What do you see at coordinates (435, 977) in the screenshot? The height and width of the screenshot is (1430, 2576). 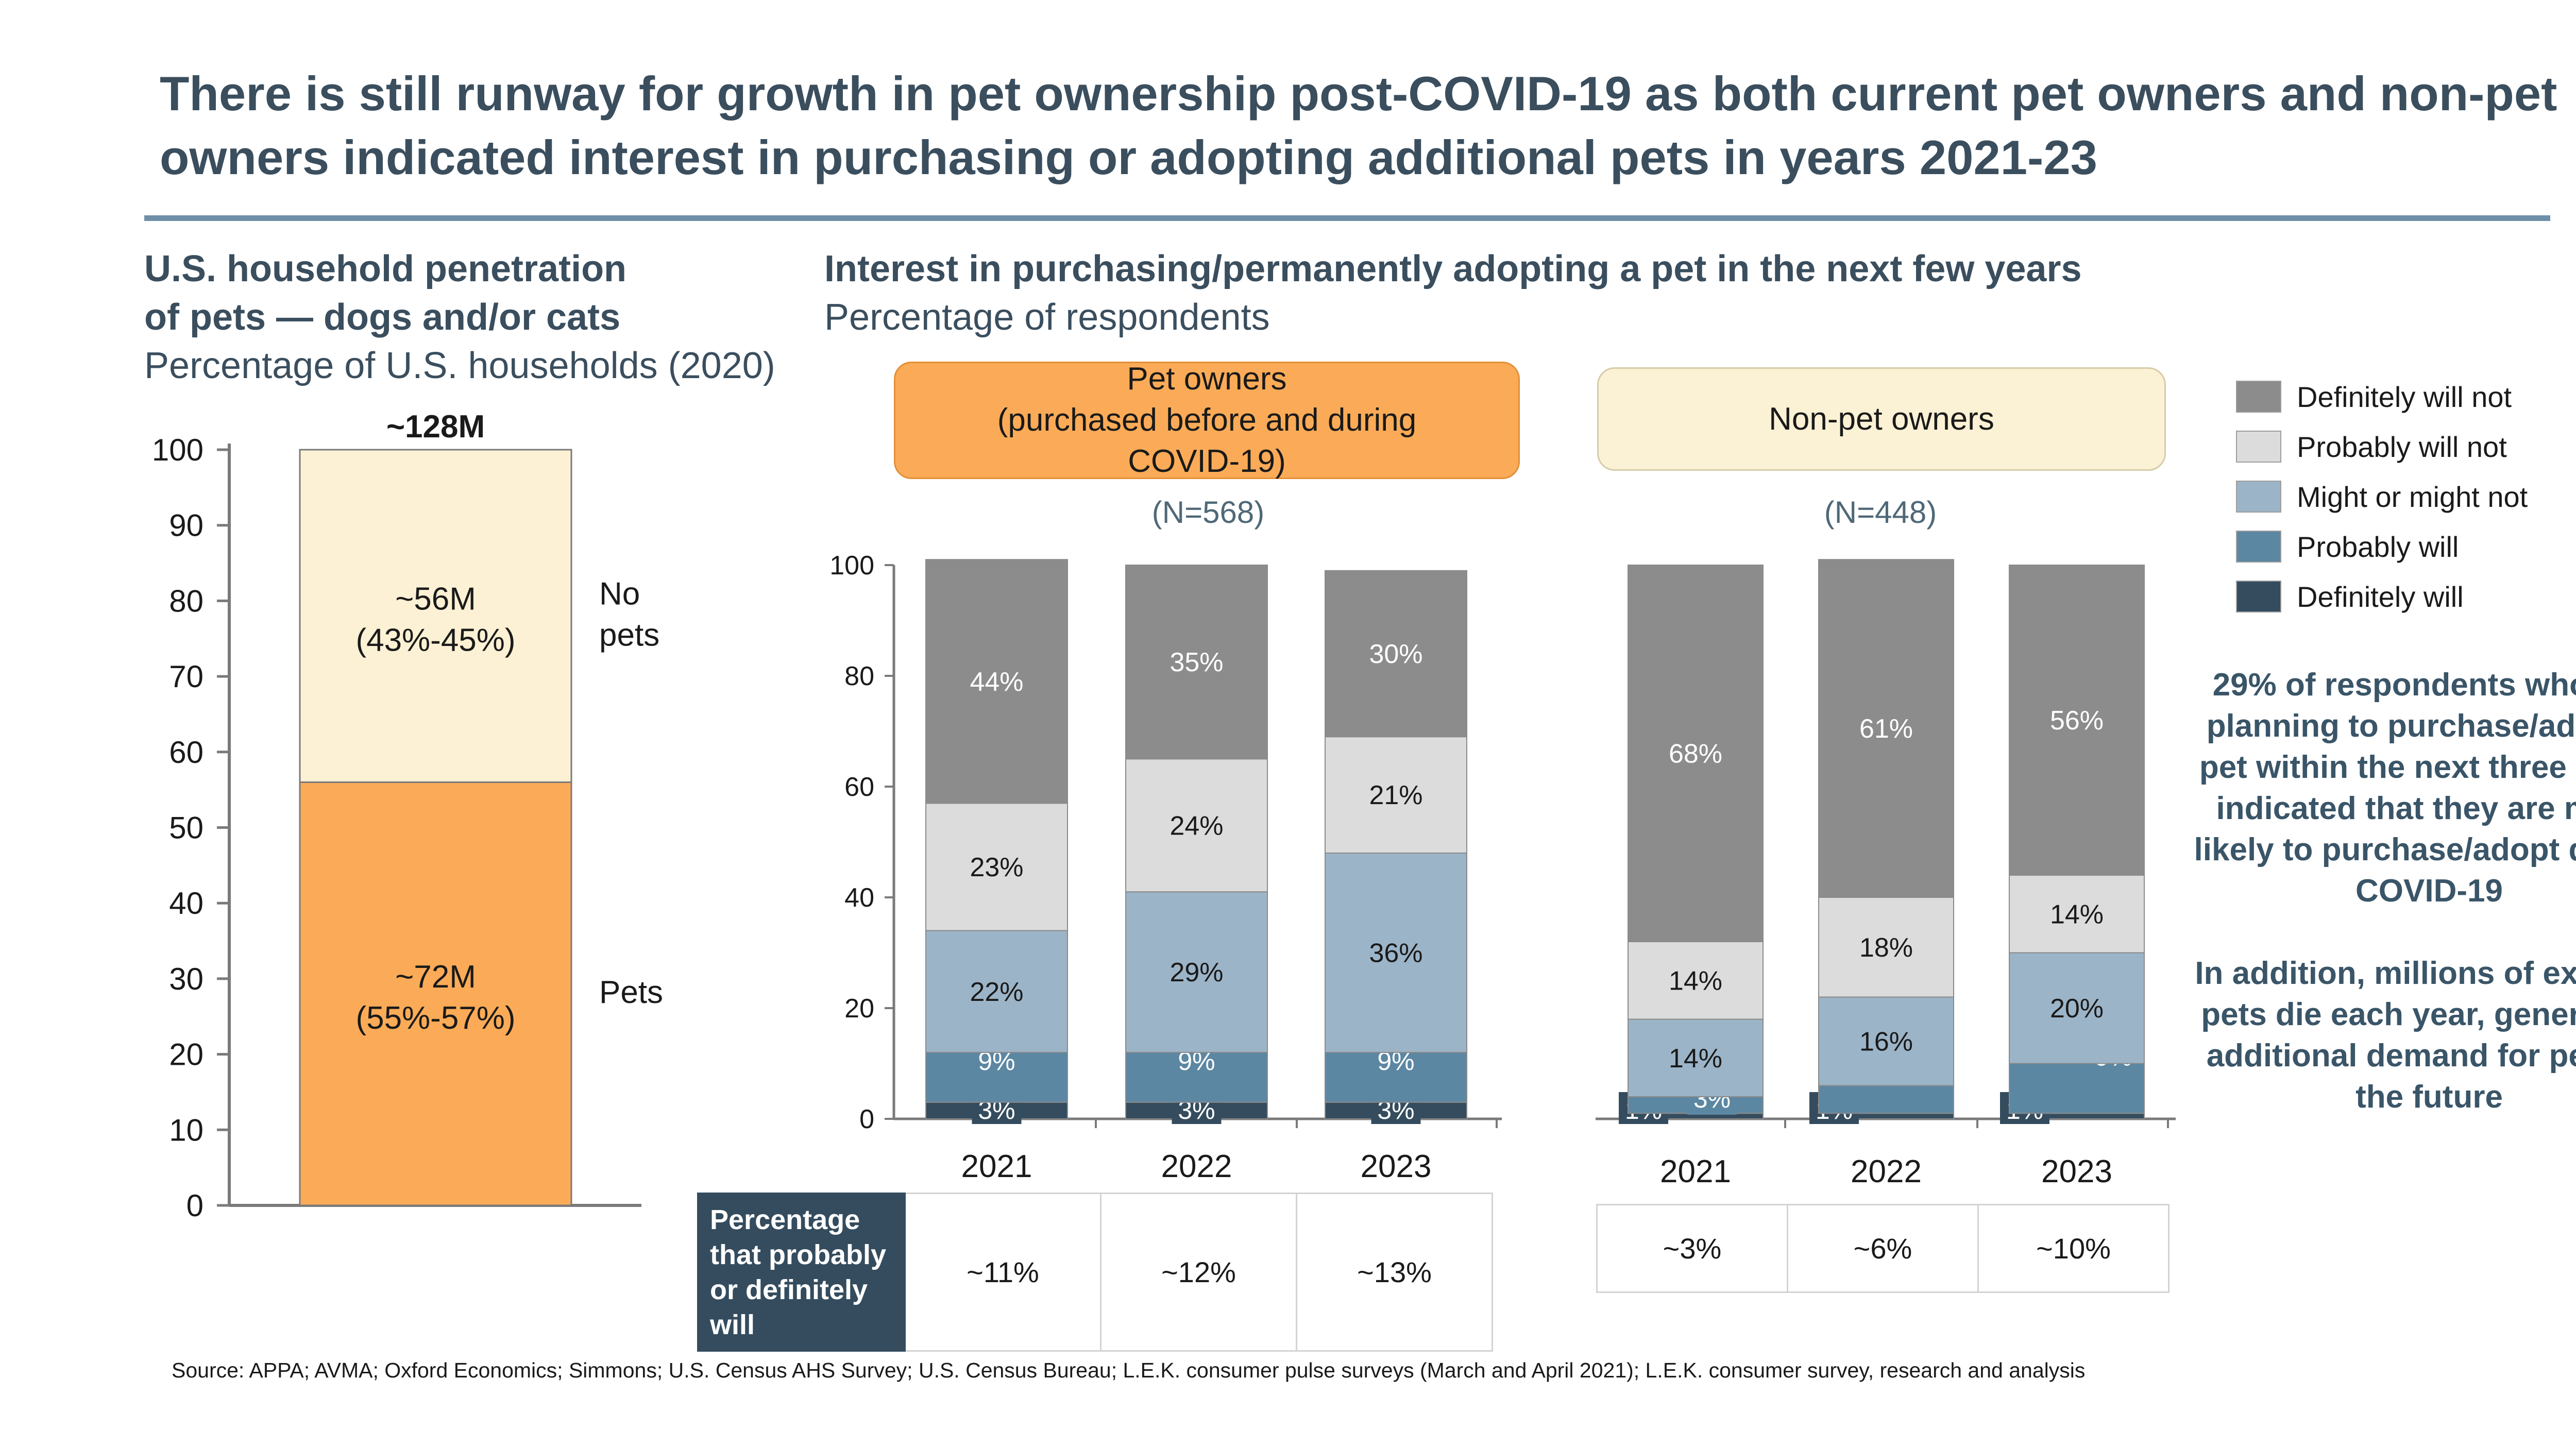 I see `data-label: ~72M` at bounding box center [435, 977].